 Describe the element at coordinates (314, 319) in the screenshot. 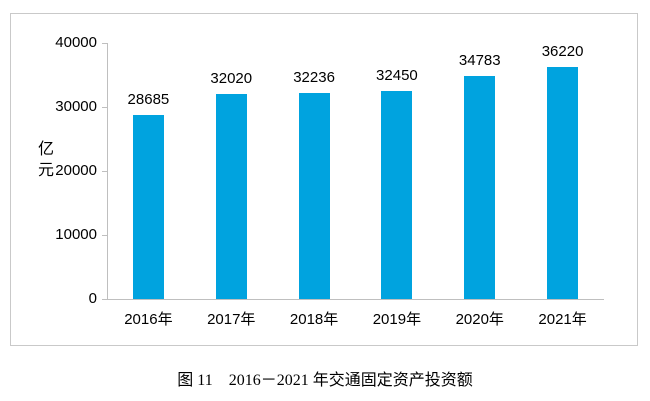

I see `x-tick-label: 2018年` at that location.